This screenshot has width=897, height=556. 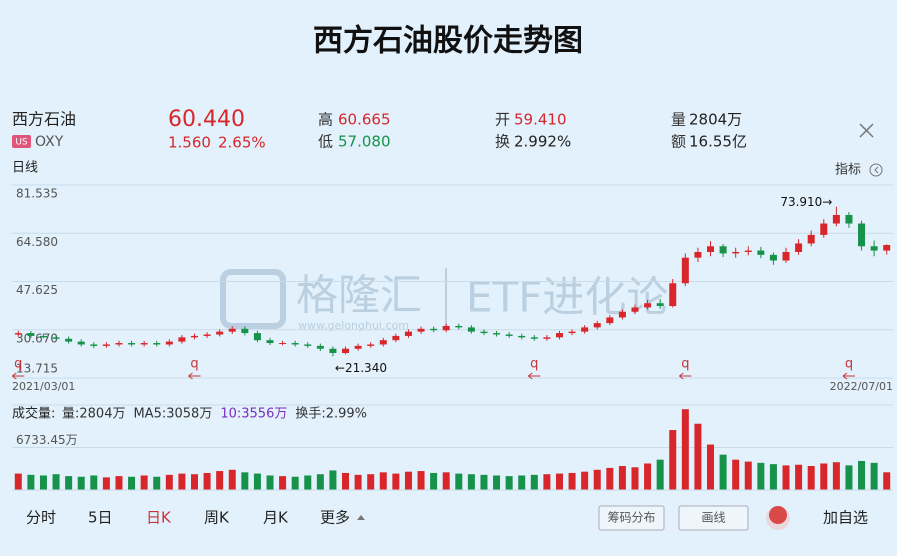 I want to click on tab: 更多, so click(x=335, y=518).